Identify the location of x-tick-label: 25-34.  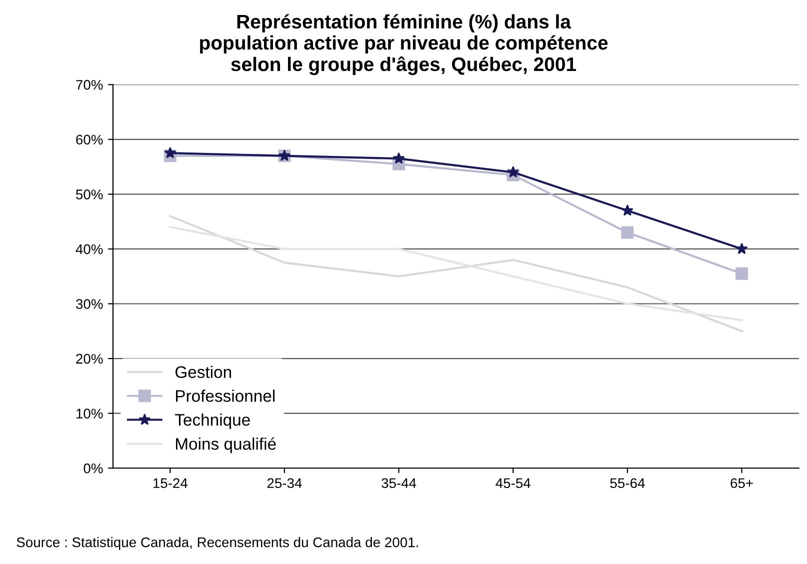
(284, 483).